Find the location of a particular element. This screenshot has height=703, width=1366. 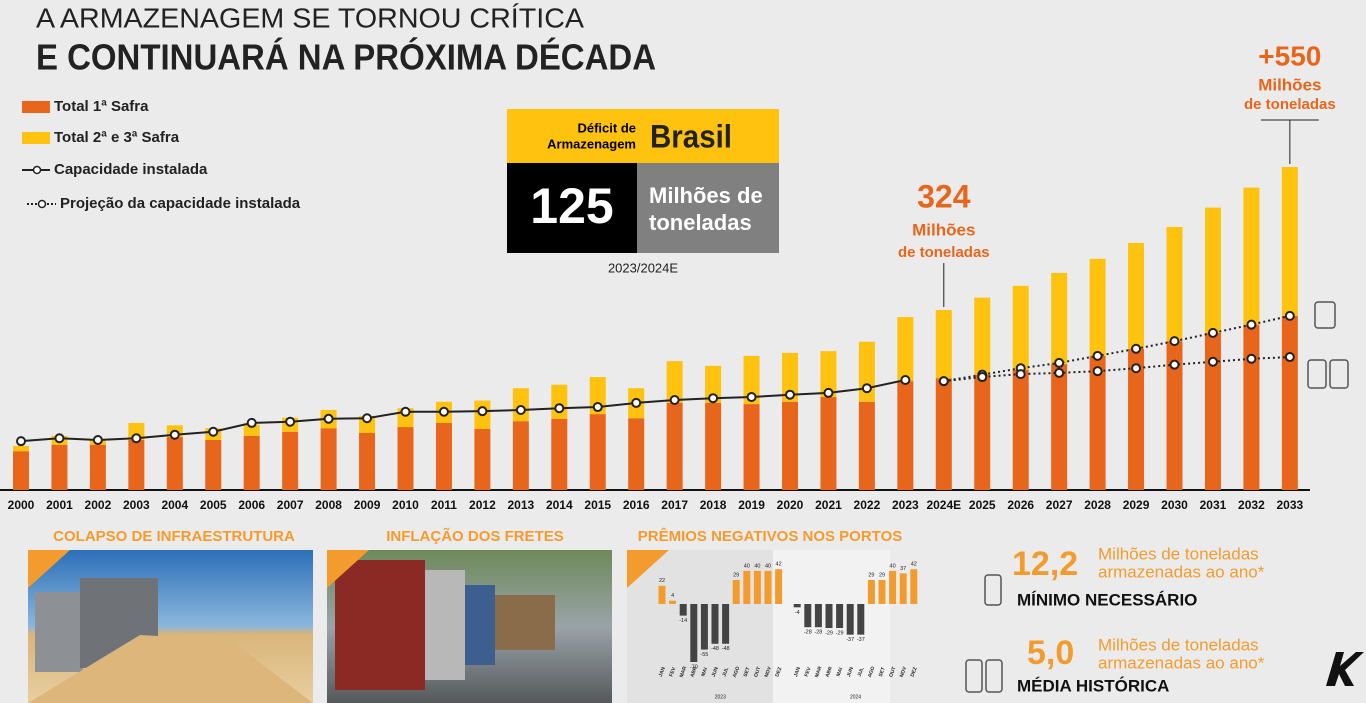

x-tick-label: 2015 is located at coordinates (597, 505).